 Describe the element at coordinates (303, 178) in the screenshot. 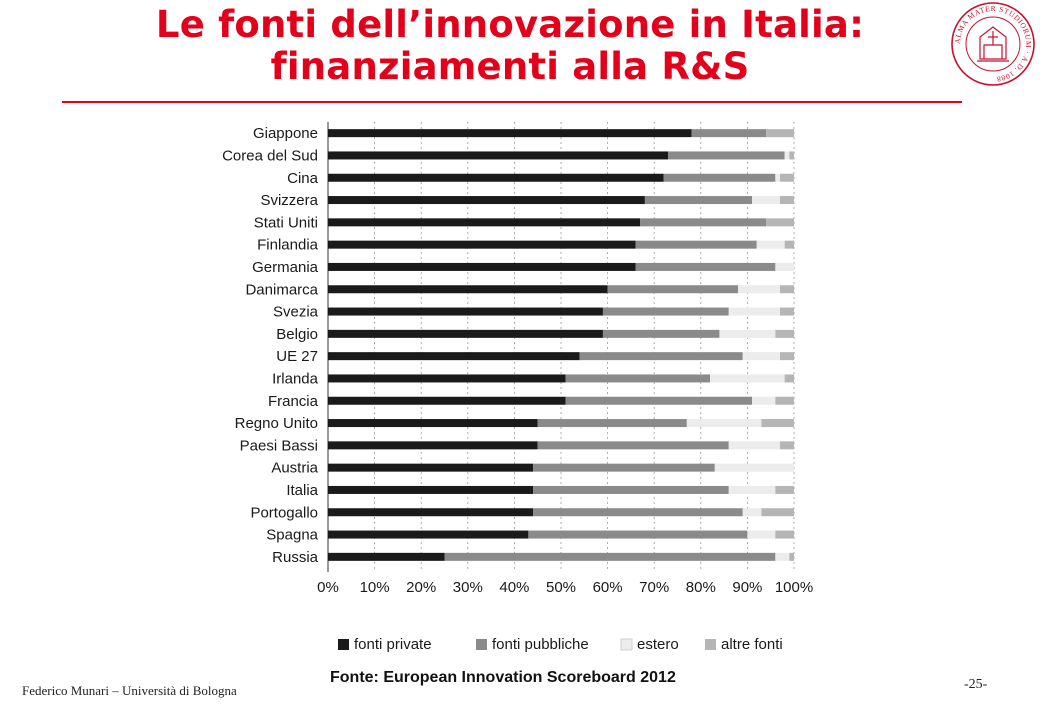

I see `category-label: Cina` at that location.